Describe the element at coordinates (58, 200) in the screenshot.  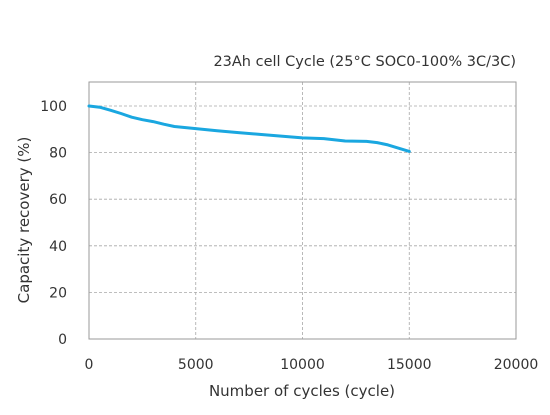
I see `y-tick-label: 60` at that location.